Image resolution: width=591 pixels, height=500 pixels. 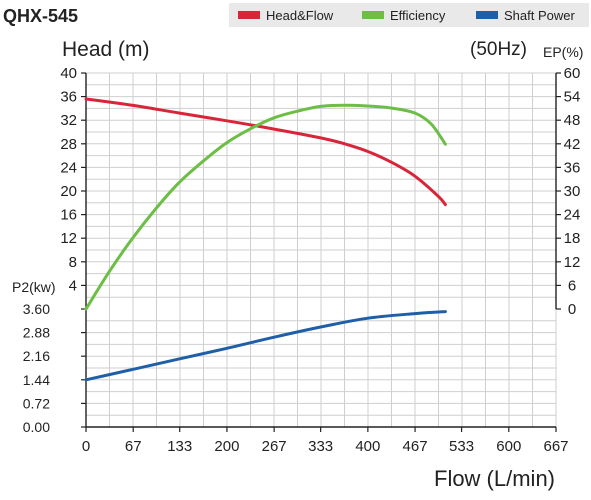 What do you see at coordinates (249, 15) in the screenshot?
I see `legend-swatch-head-flow` at bounding box center [249, 15].